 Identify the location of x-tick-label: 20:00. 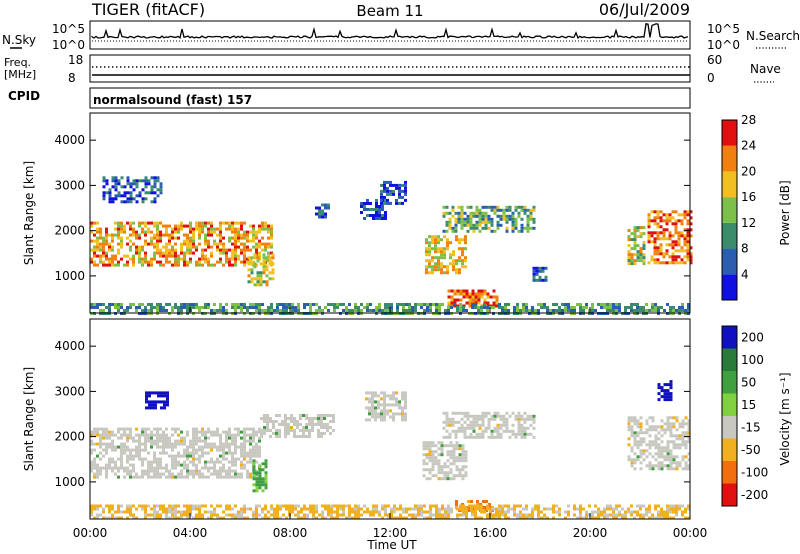
(590, 533).